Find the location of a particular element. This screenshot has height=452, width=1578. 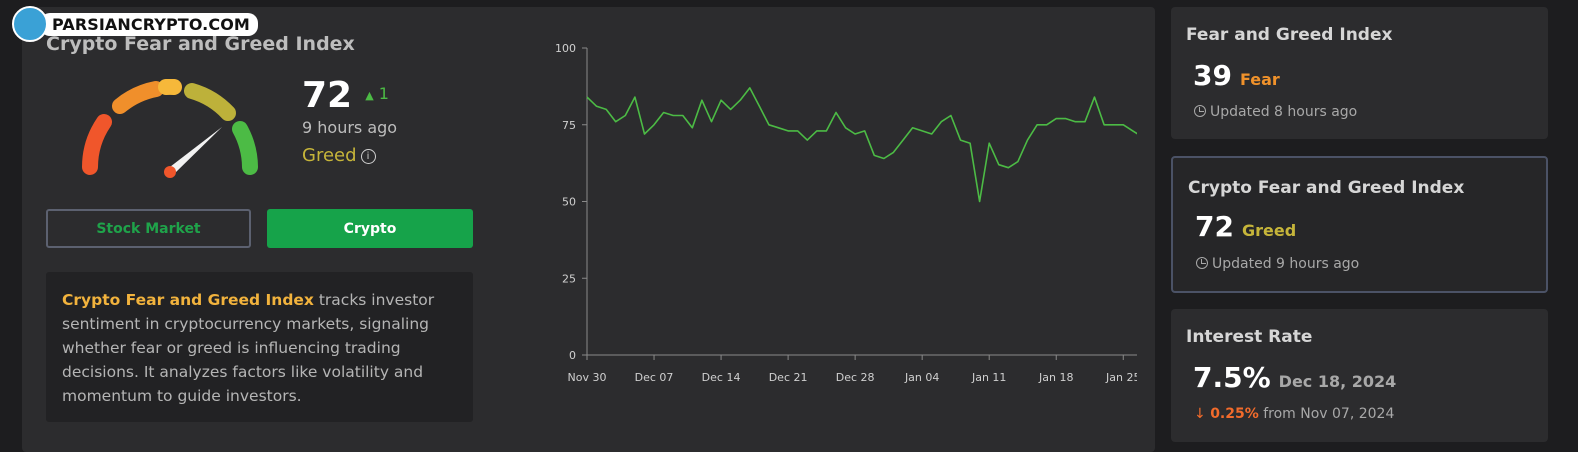

y-tick-label: 25 is located at coordinates (569, 278).